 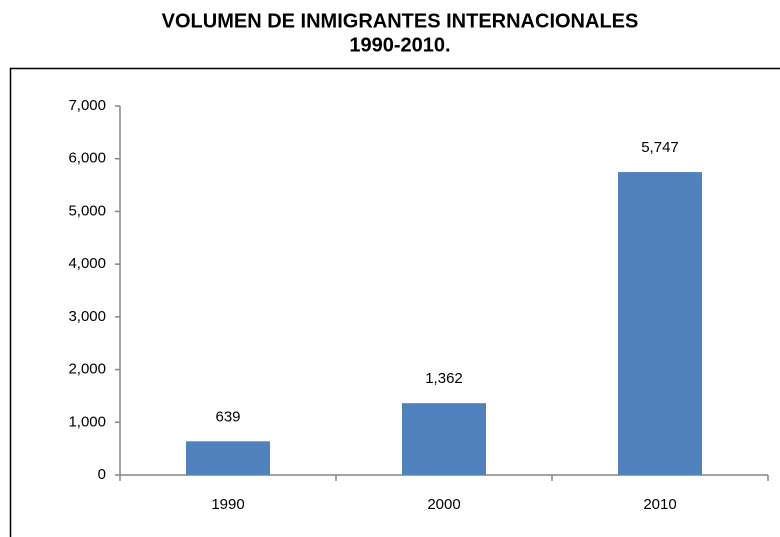 What do you see at coordinates (87, 105) in the screenshot?
I see `y-tick-label: 7,000` at bounding box center [87, 105].